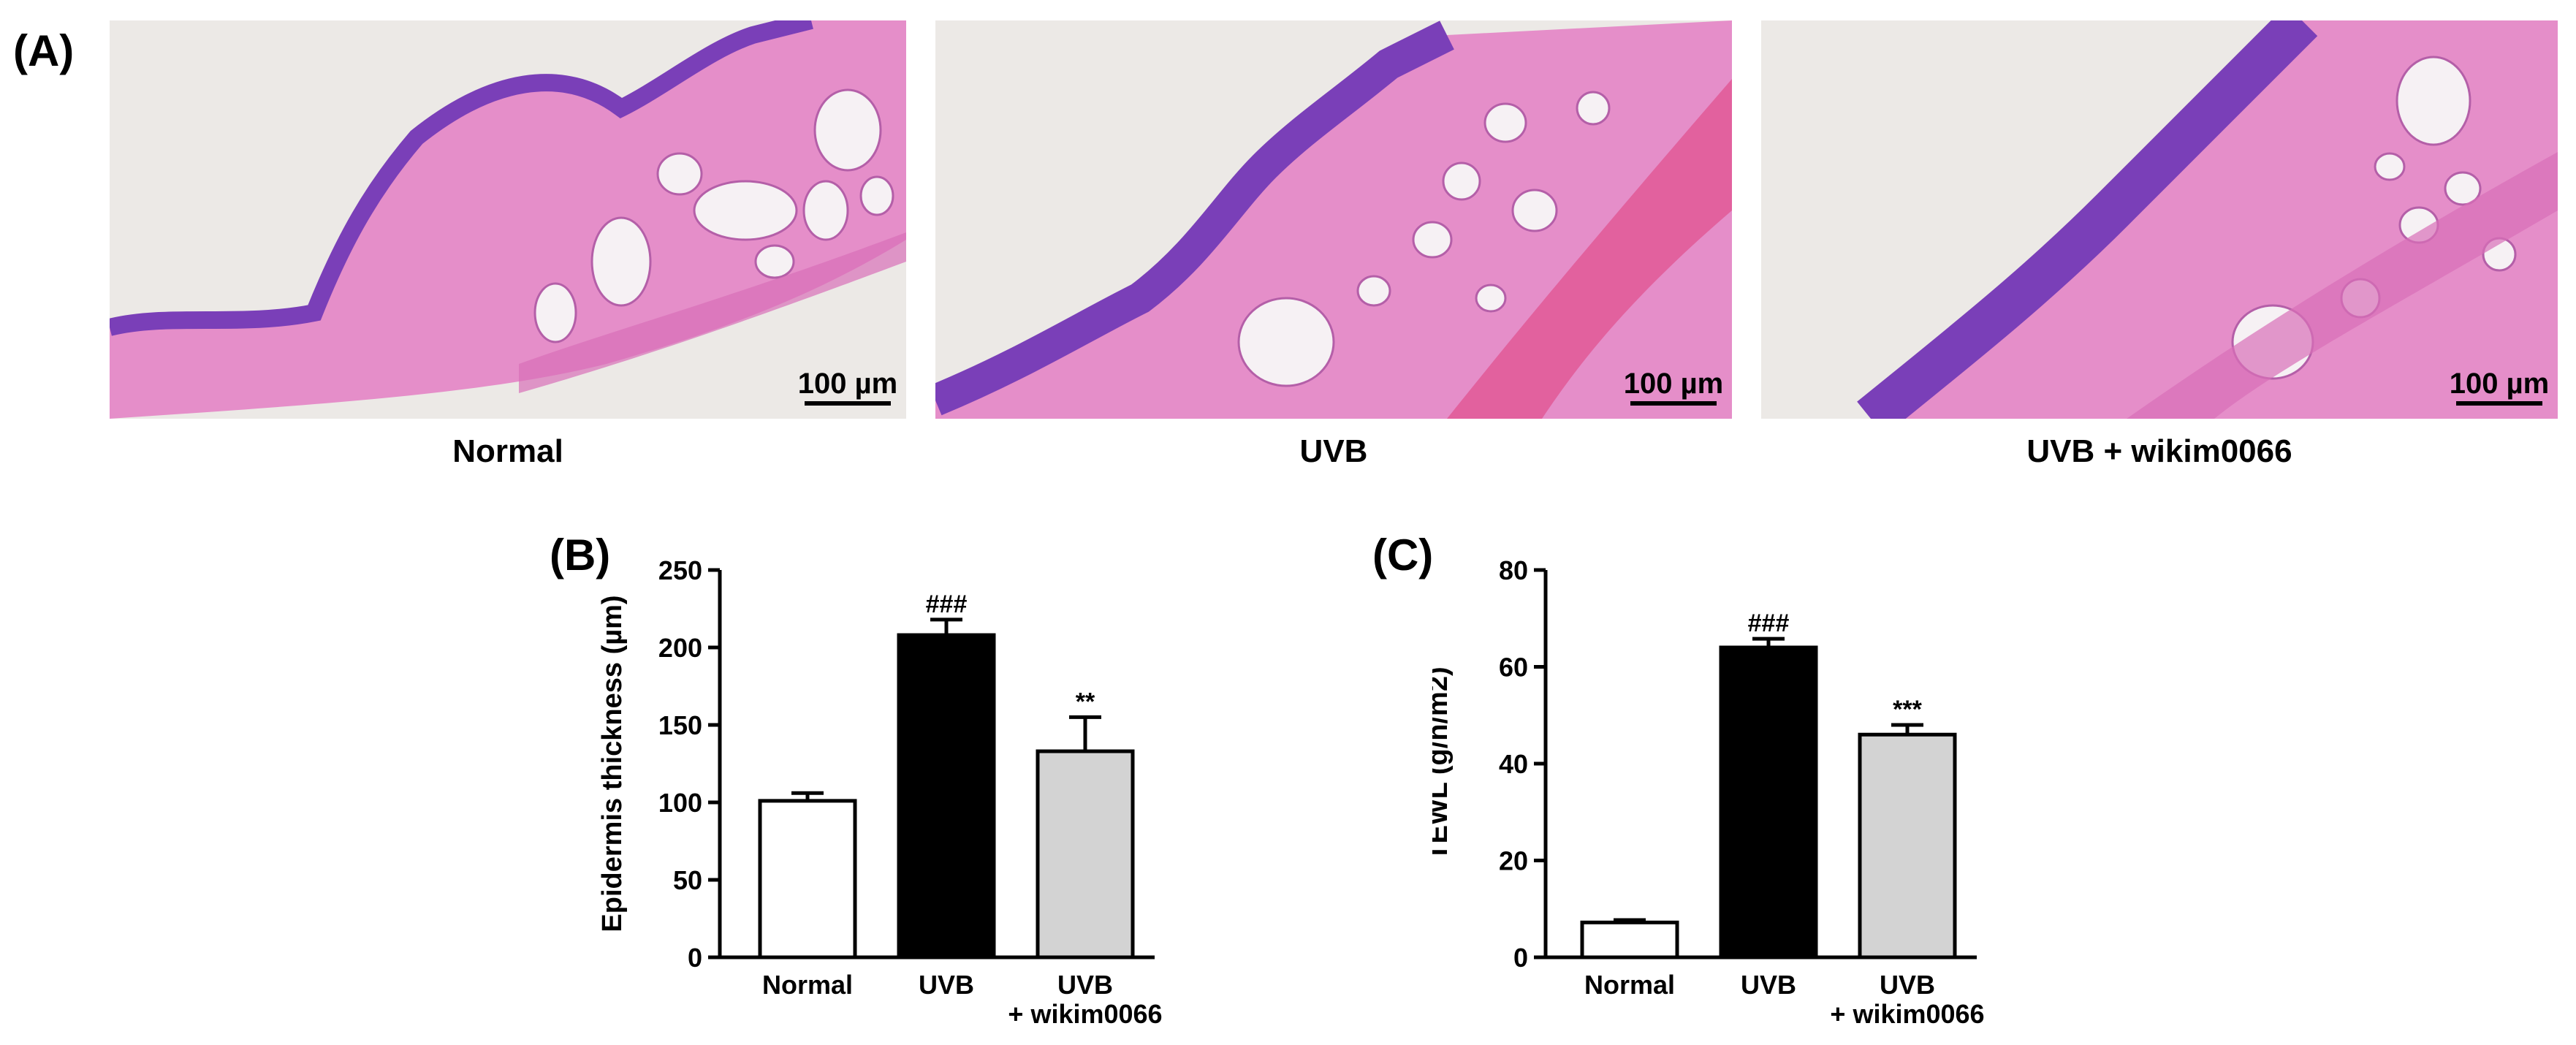 This screenshot has width=2576, height=1045. I want to click on y-tick-label: 250, so click(680, 570).